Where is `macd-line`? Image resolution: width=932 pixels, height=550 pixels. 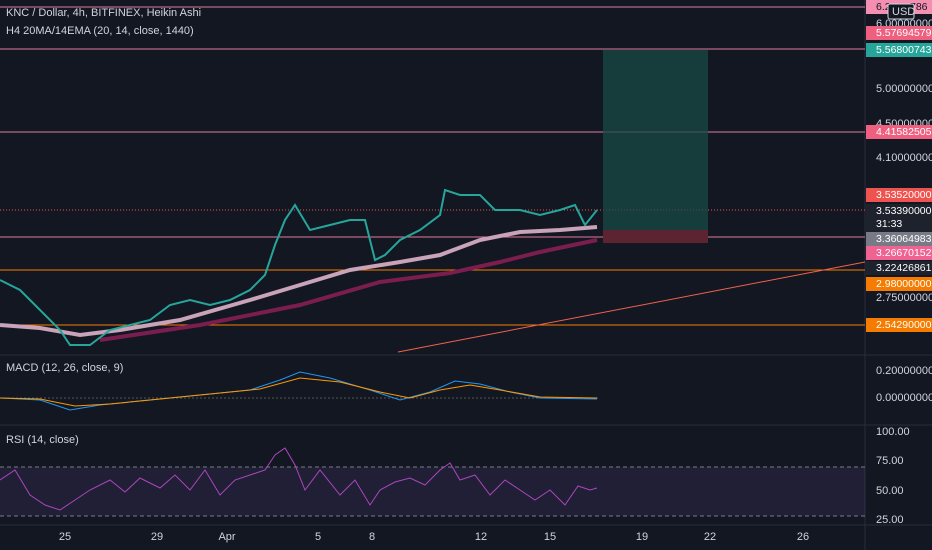
macd-line is located at coordinates (299, 391).